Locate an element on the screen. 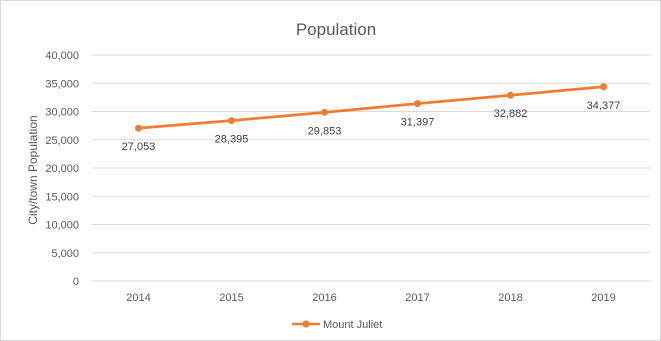  x-tick-label: 2014 is located at coordinates (138, 298).